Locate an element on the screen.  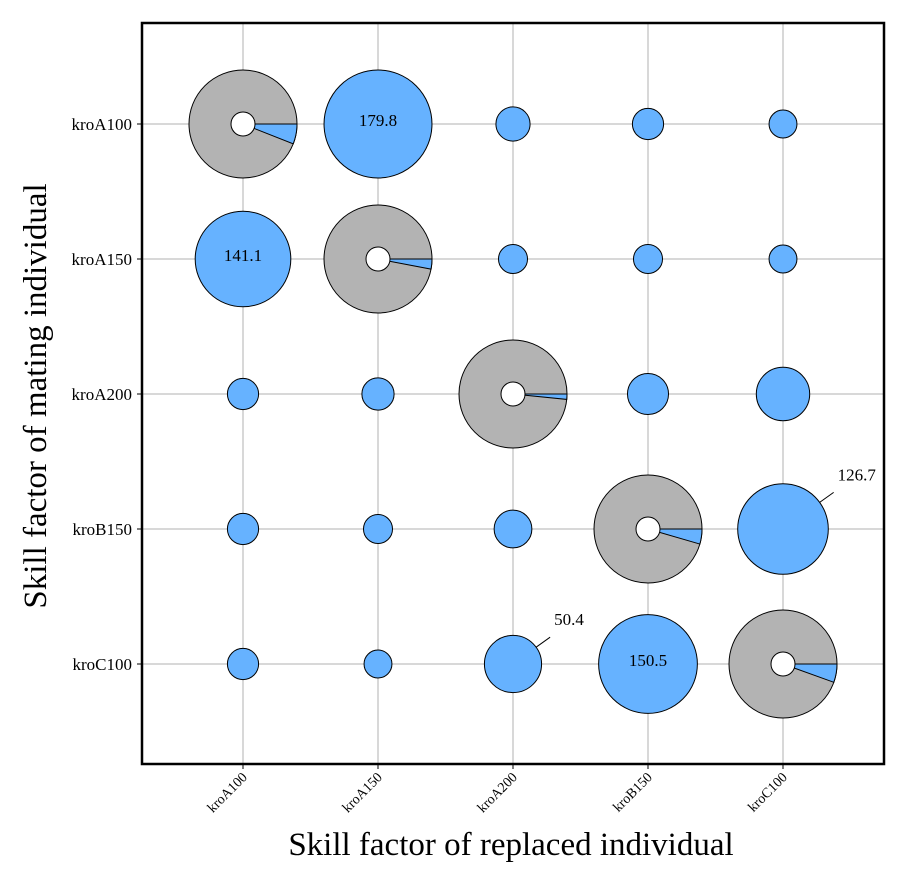
cell-kroC100-kroA150 is located at coordinates (378, 664).